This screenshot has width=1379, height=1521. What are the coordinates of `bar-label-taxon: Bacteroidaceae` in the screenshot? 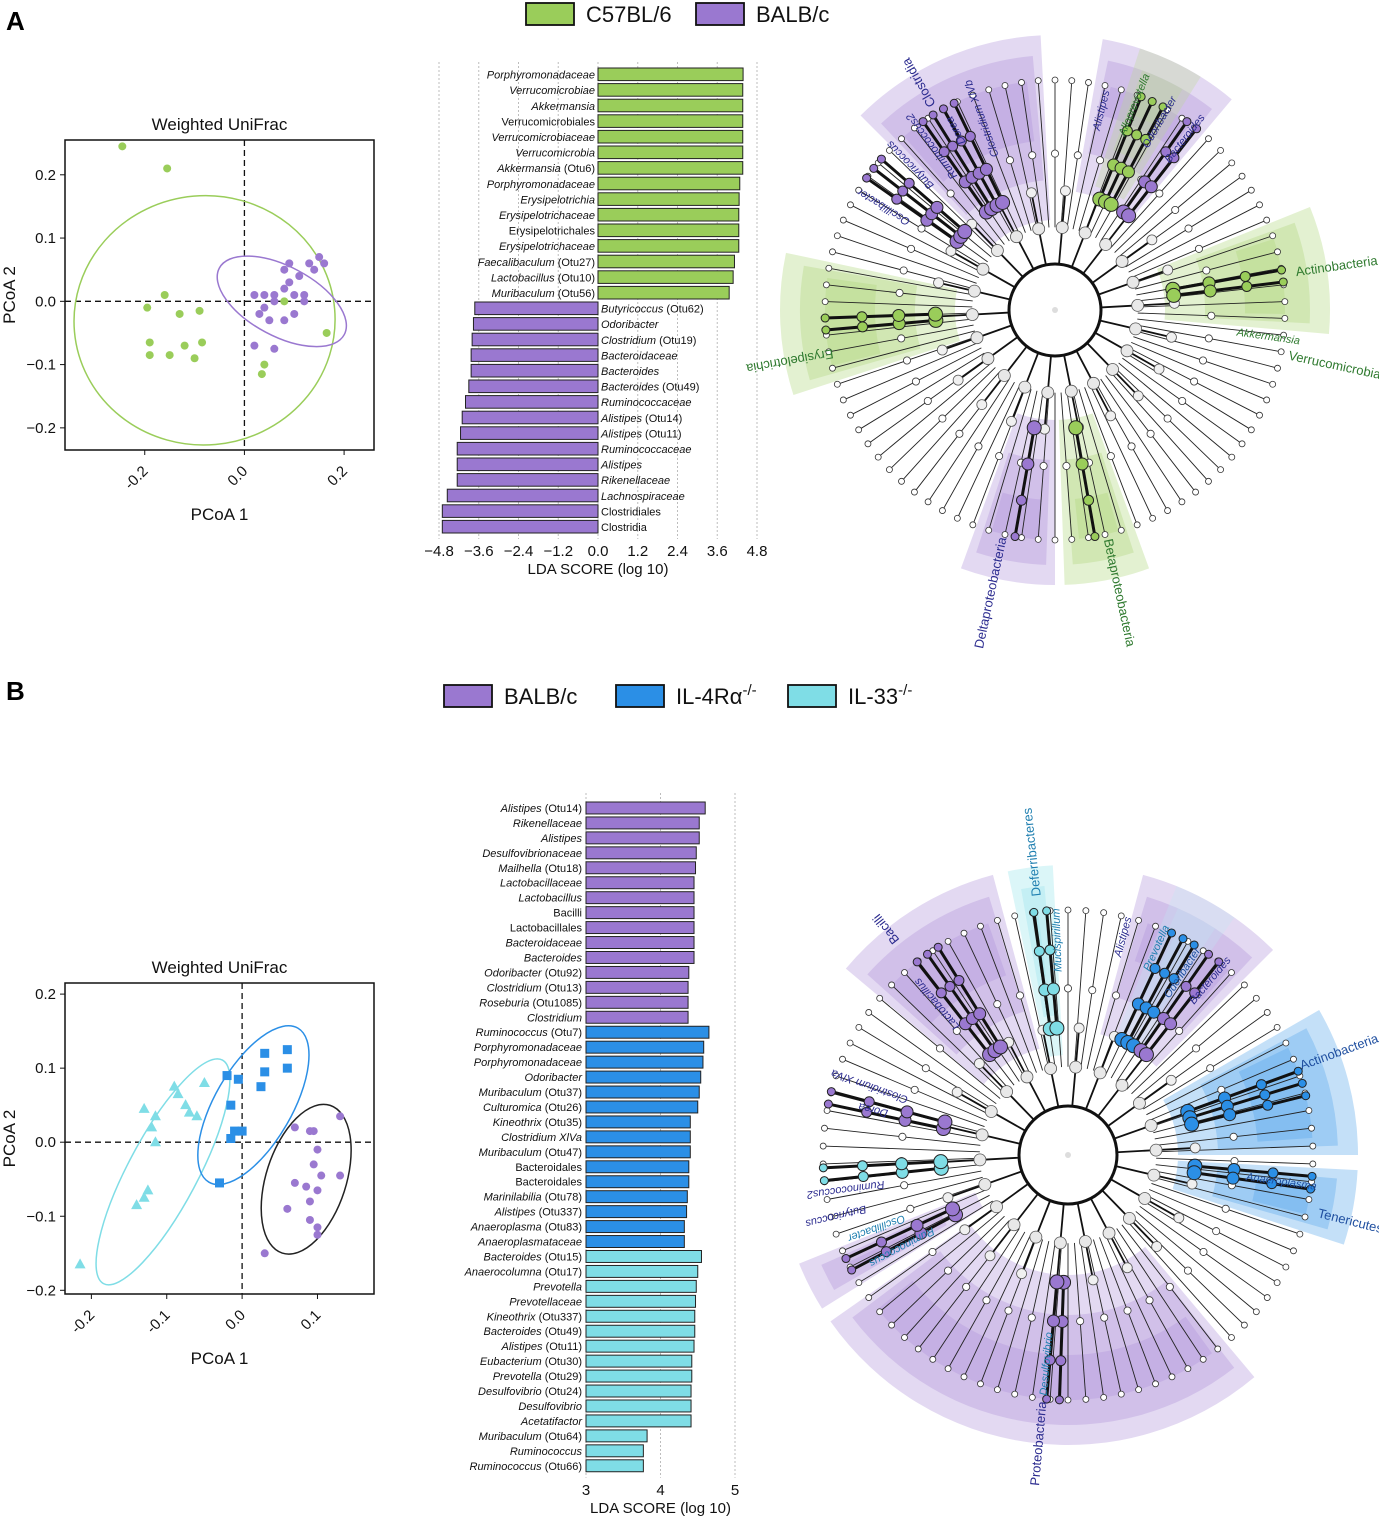 It's located at (639, 356).